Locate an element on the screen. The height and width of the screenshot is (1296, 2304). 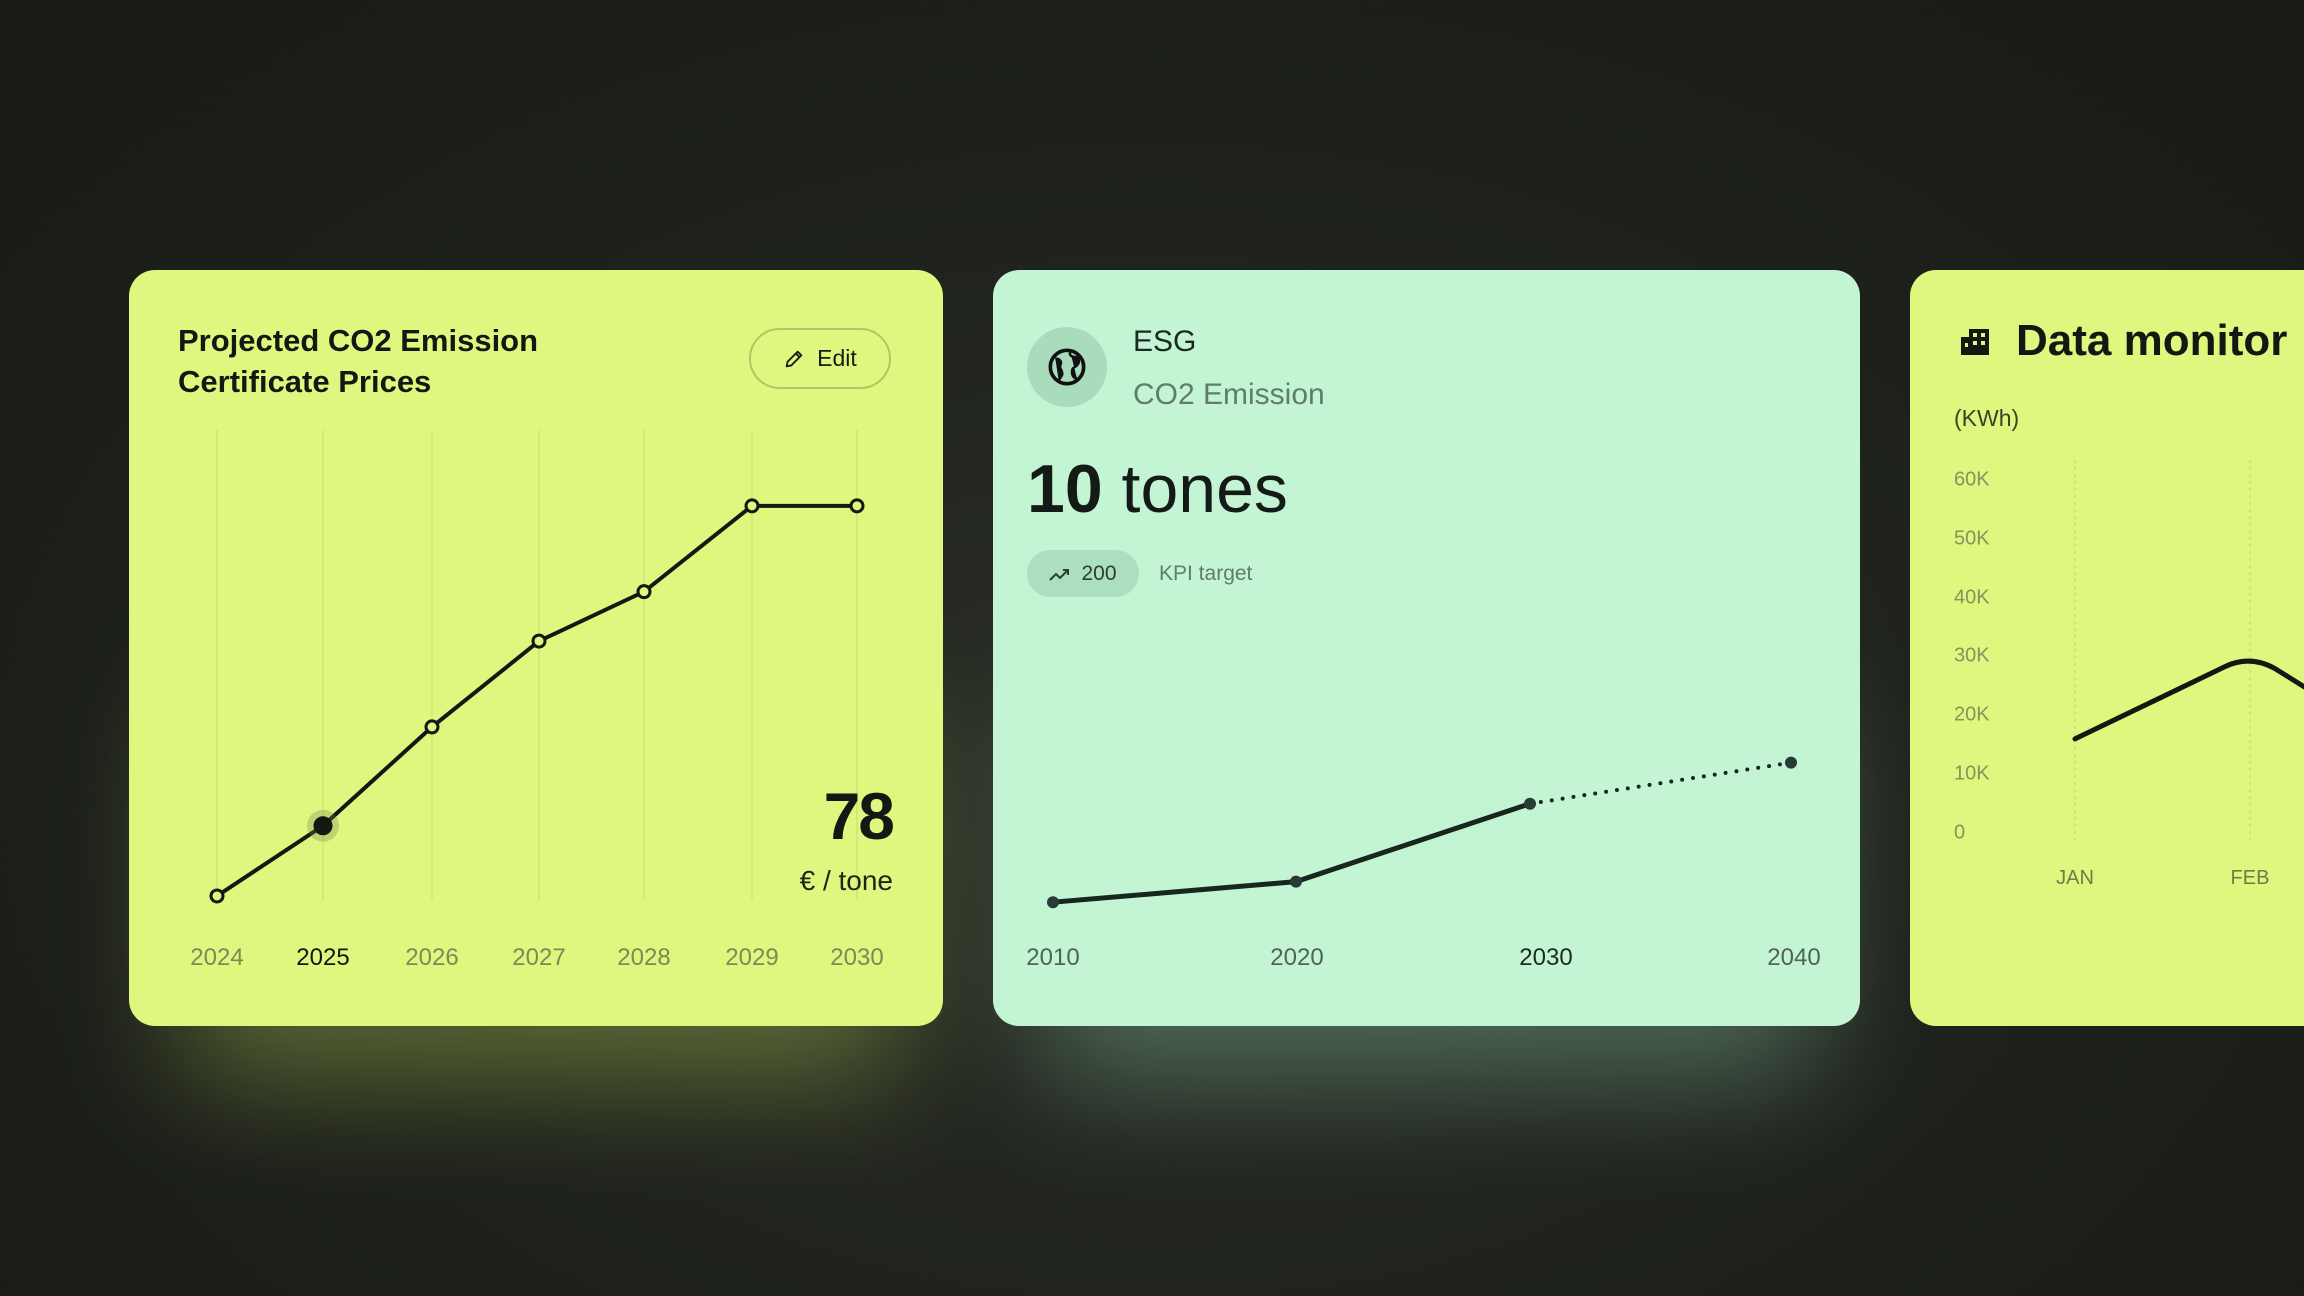
kpi-value: 200 is located at coordinates (1099, 573).